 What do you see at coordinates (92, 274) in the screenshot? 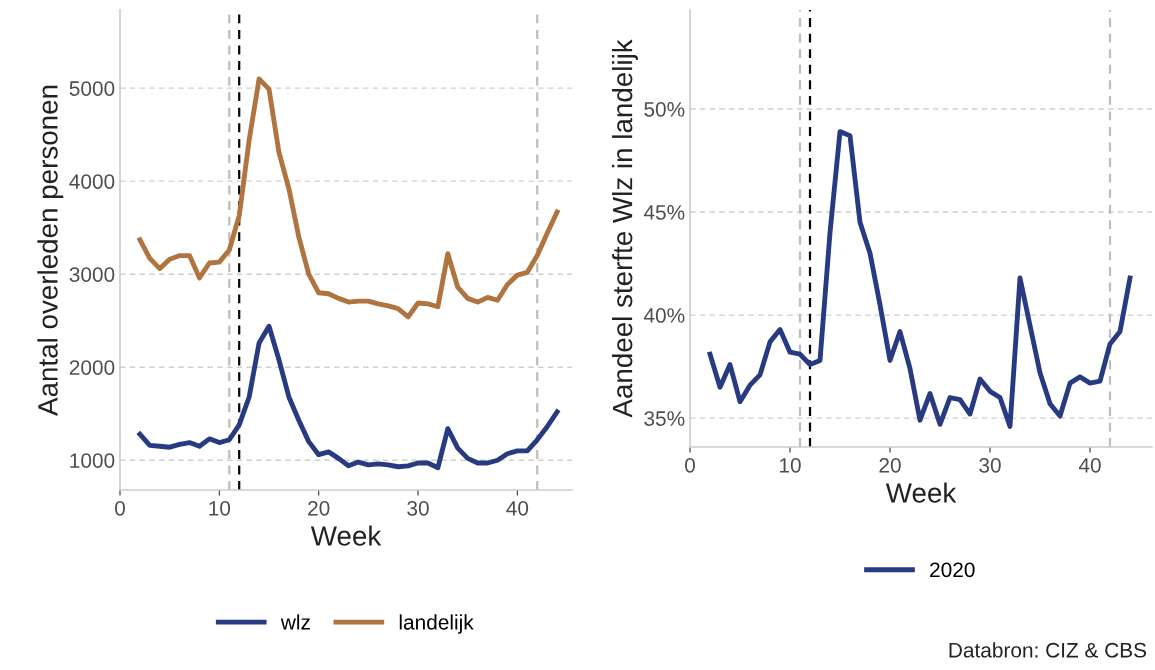
I see `y-tick-label: 3000` at bounding box center [92, 274].